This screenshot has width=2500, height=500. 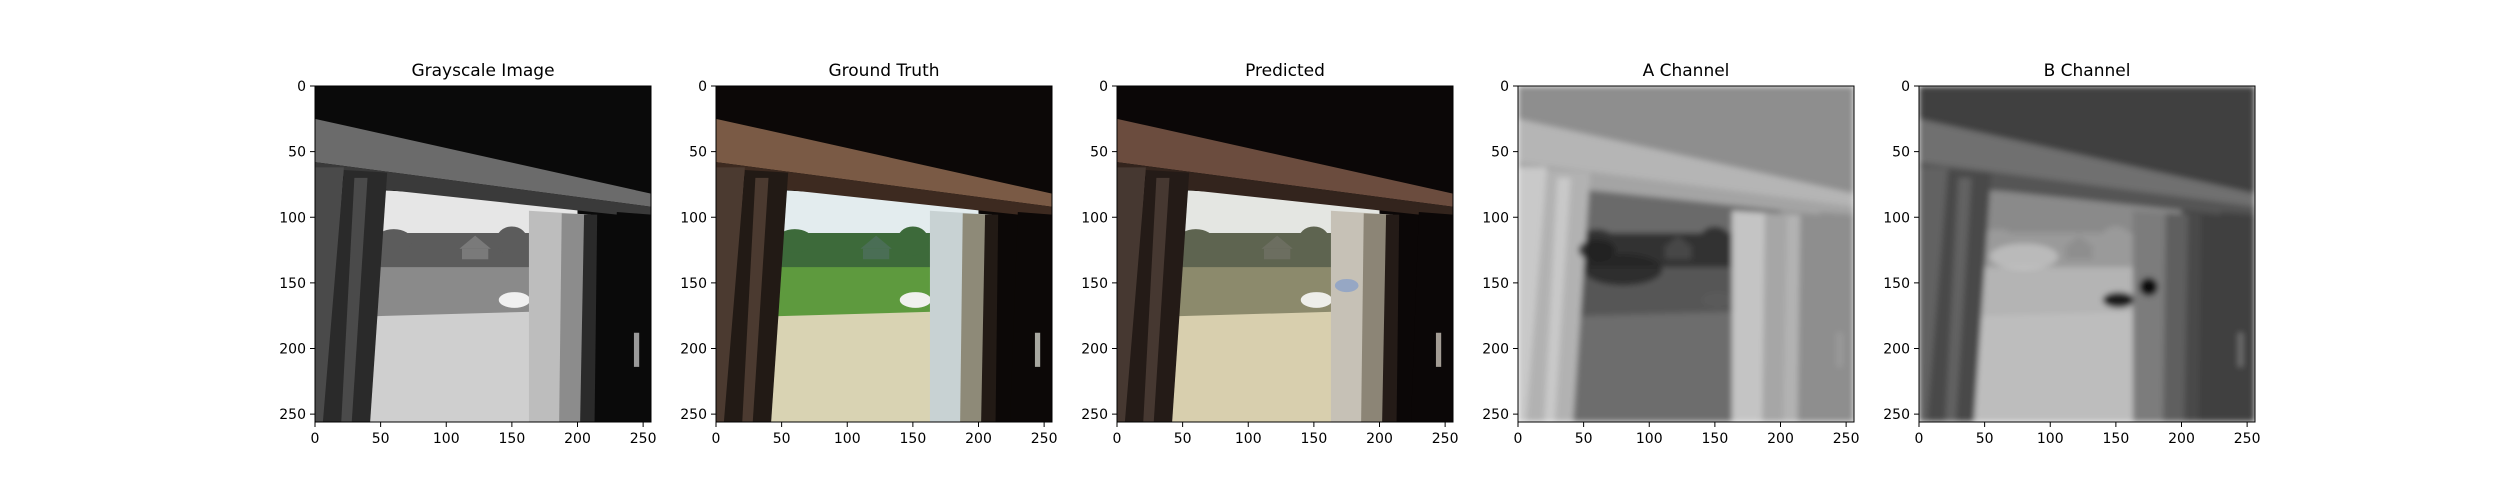 What do you see at coordinates (1285, 71) in the screenshot?
I see `panel-title: Predicted` at bounding box center [1285, 71].